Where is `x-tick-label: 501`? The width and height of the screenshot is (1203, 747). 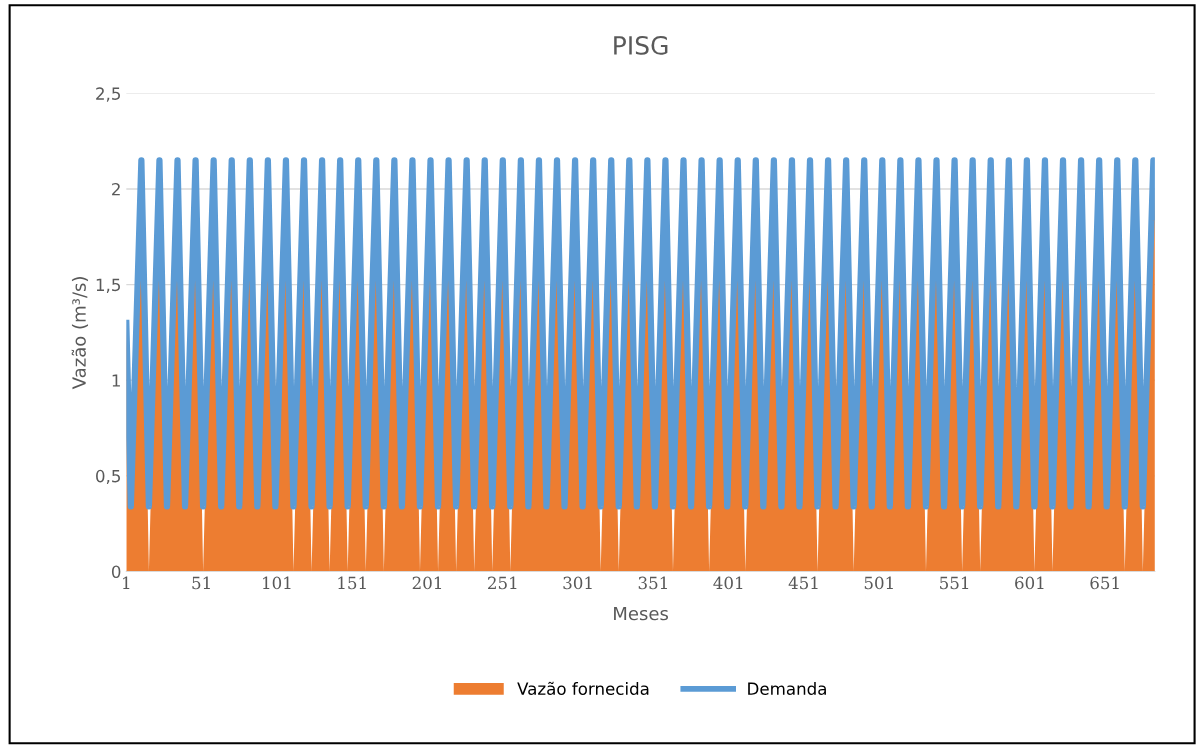 x-tick-label: 501 is located at coordinates (878, 583).